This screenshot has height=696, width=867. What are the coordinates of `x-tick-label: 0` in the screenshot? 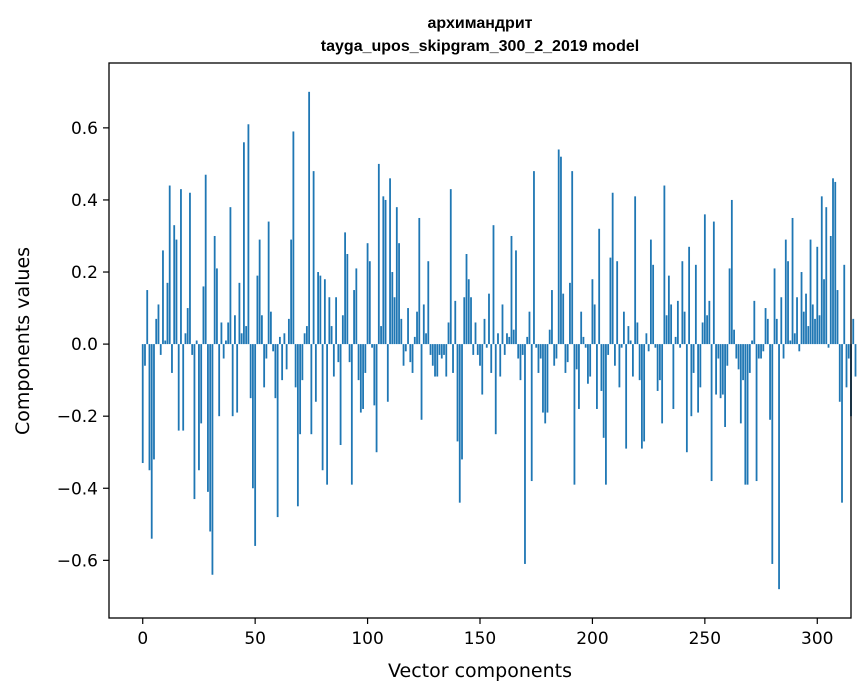 It's located at (142, 639).